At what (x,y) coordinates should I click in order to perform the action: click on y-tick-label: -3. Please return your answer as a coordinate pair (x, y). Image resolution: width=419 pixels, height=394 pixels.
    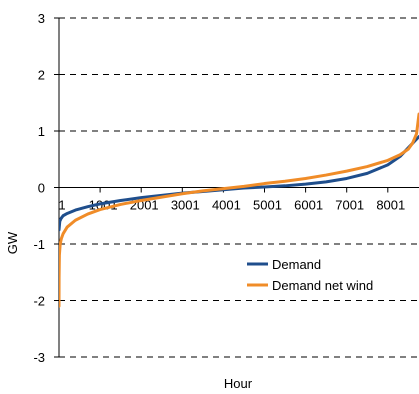
    Looking at the image, I should click on (39, 357).